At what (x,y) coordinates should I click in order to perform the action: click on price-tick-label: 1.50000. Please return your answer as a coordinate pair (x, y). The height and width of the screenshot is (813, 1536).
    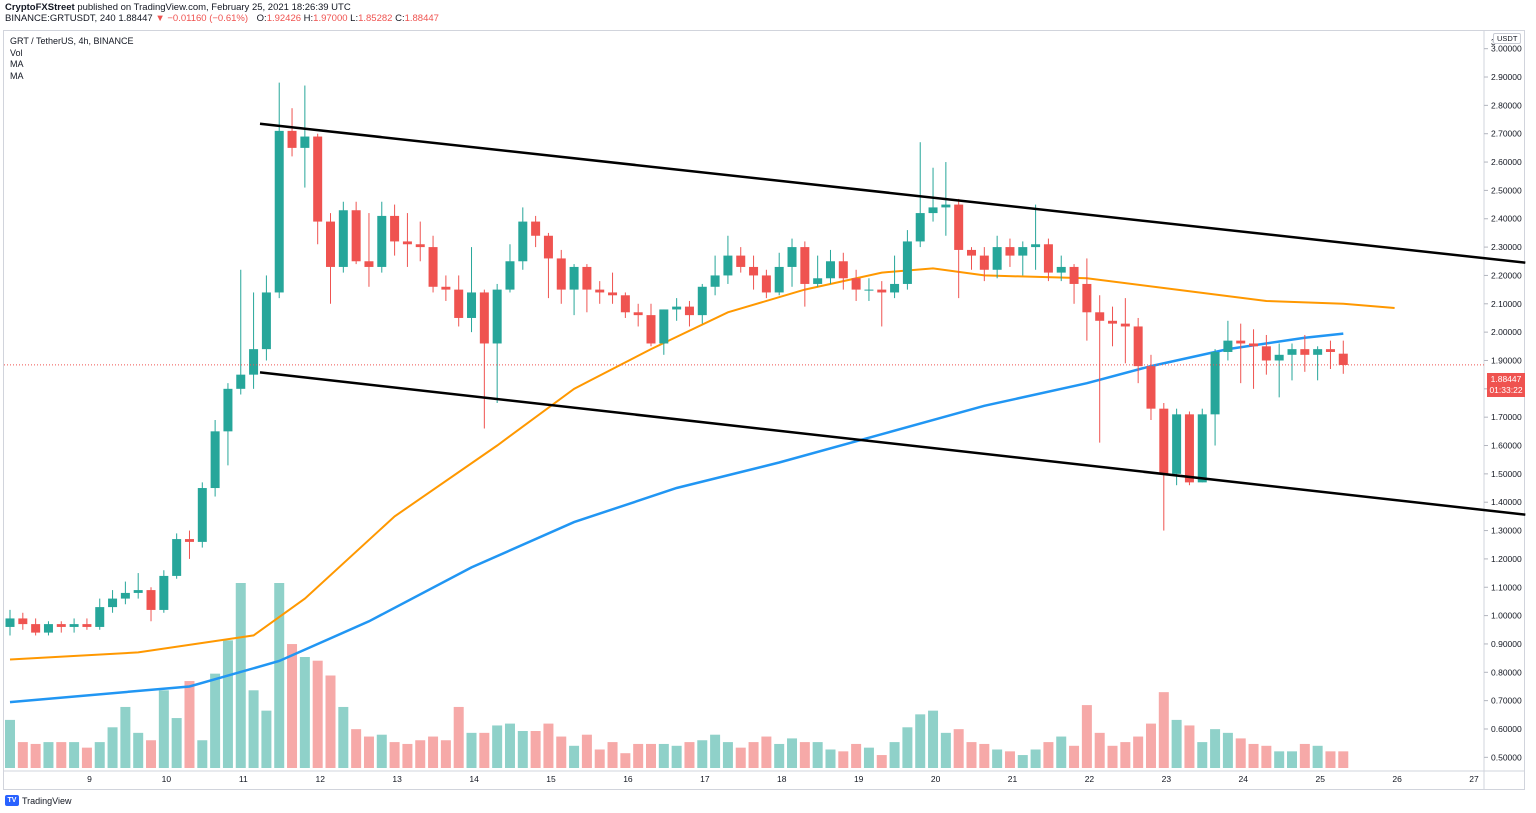
    Looking at the image, I should click on (1506, 474).